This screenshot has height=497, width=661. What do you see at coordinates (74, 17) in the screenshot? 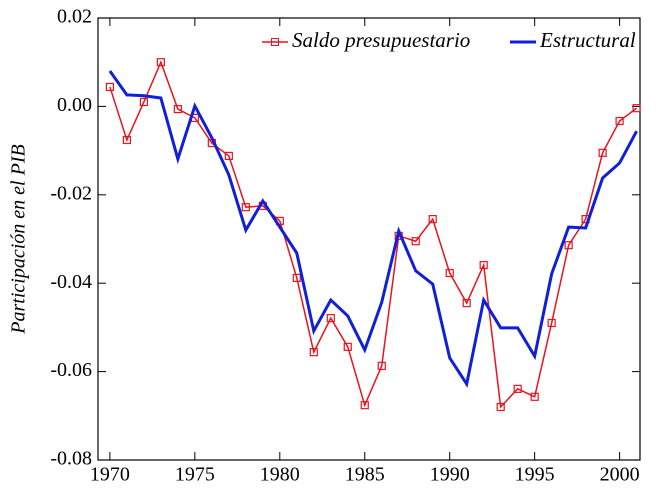
I see `y-tick-label: 0.02` at bounding box center [74, 17].